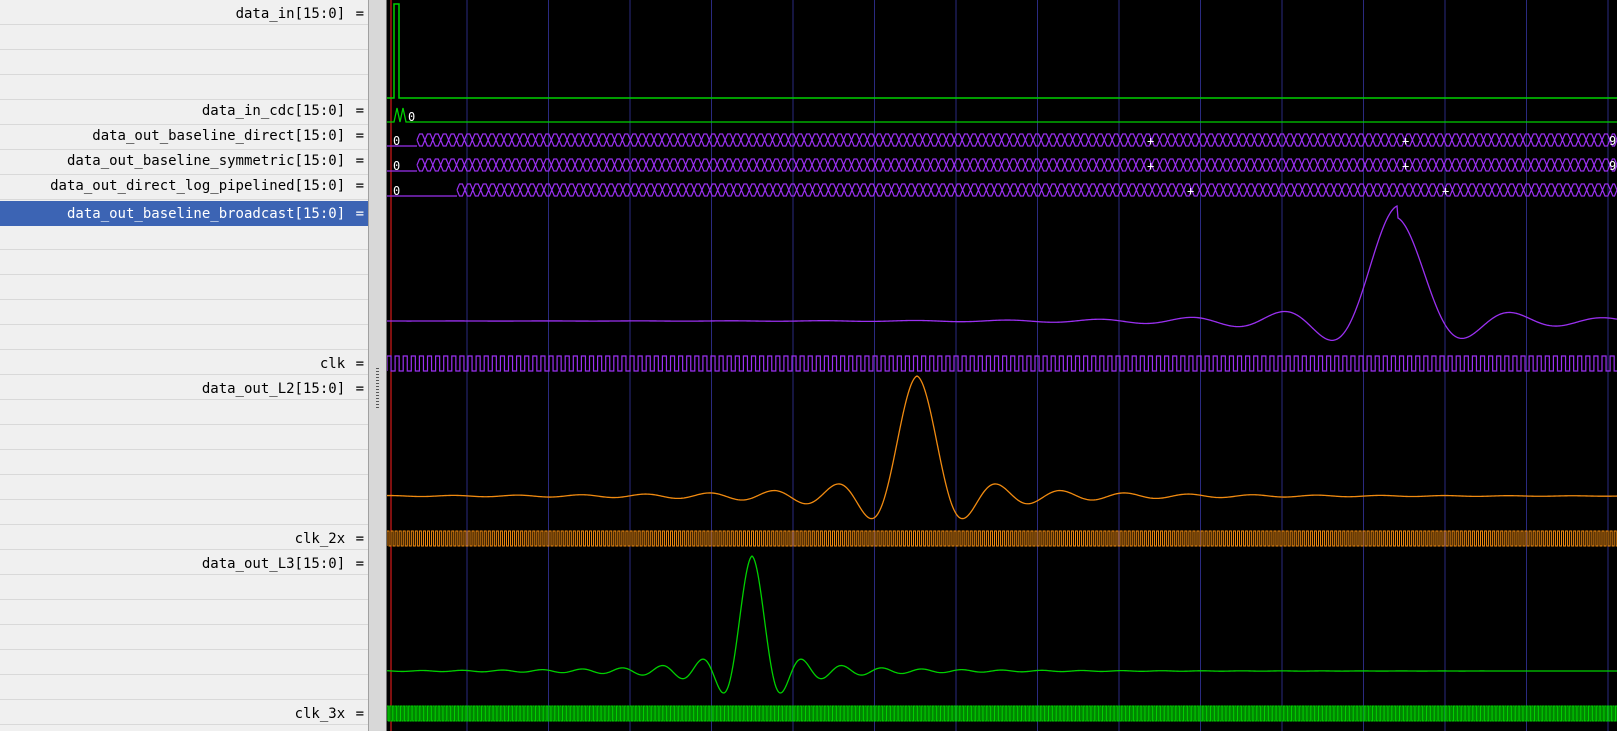 This screenshot has height=731, width=1617. I want to click on signal-row-data-out-direct-log-pipelined: data_out_direct_log_pipelined[15:0] =, so click(184, 185).